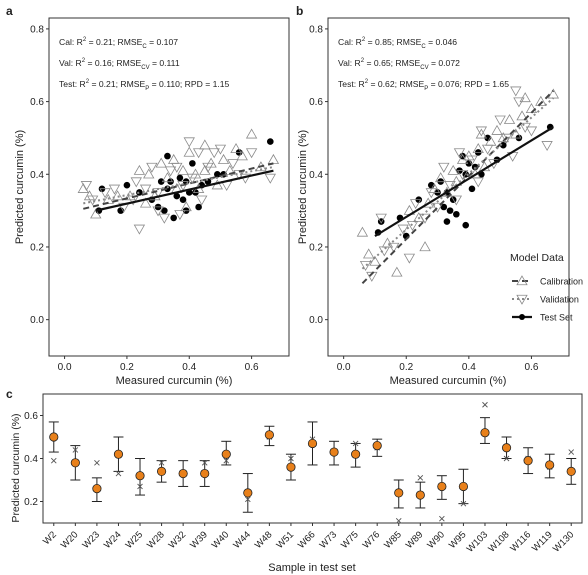 Image resolution: width=588 pixels, height=575 pixels. I want to click on stats-text: Test: R, so click(72, 84).